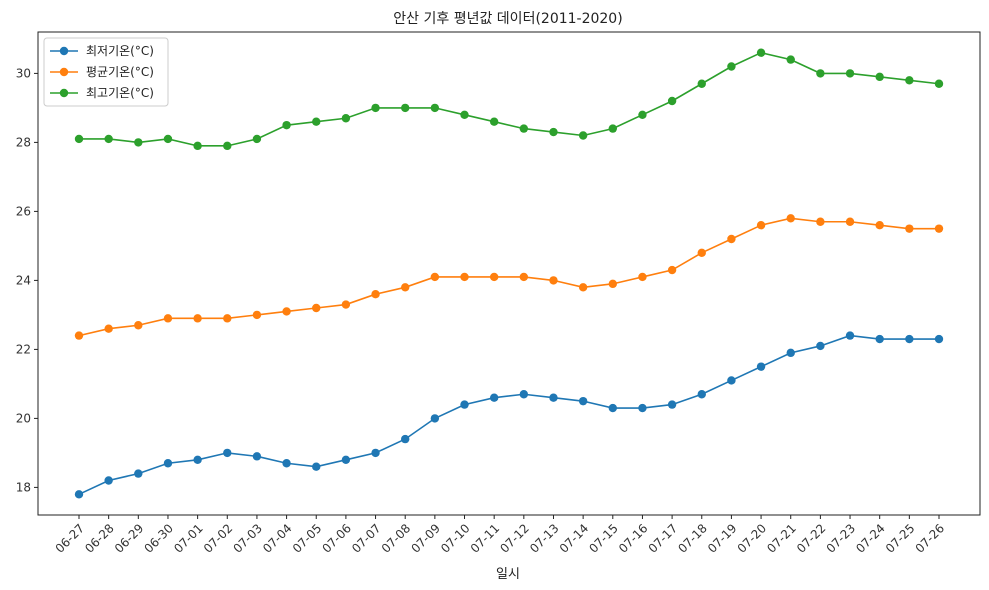 Image resolution: width=989 pixels, height=590 pixels. I want to click on x-tick-label: 07-16, so click(633, 538).